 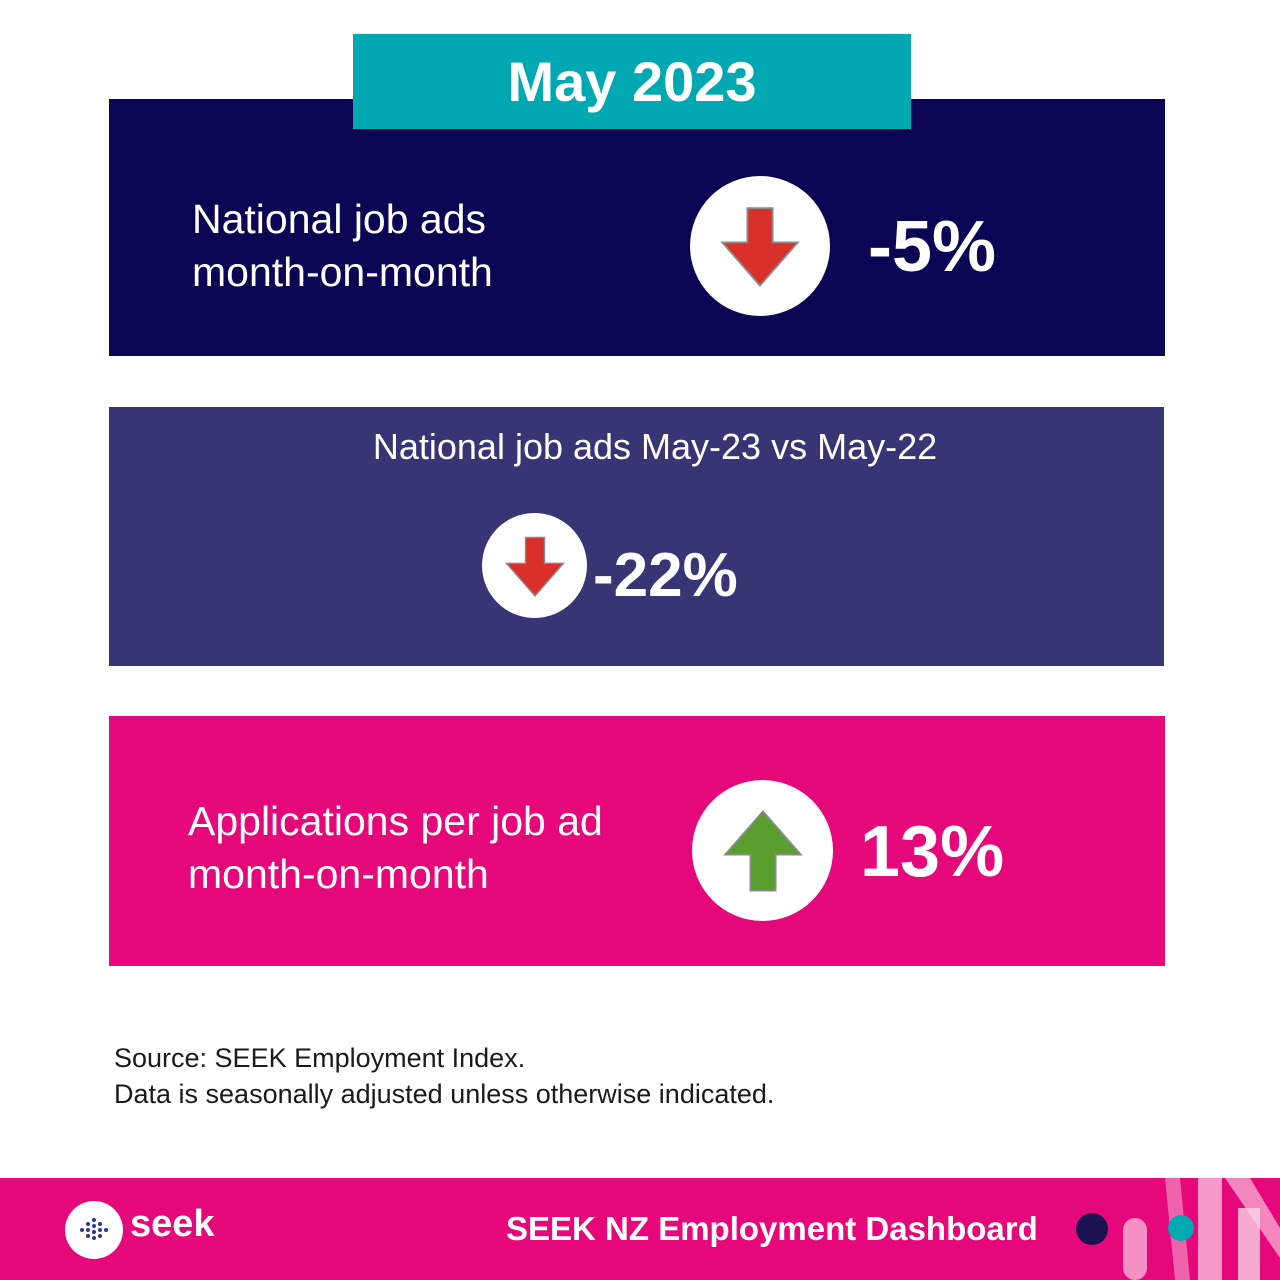 What do you see at coordinates (395, 848) in the screenshot?
I see `applications-label: Applications per job ad month-on-month` at bounding box center [395, 848].